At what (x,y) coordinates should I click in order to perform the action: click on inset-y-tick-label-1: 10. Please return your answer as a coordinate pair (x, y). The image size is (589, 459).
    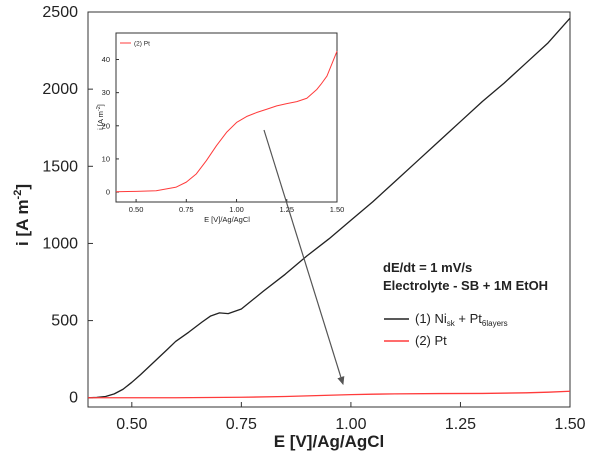
    Looking at the image, I should click on (106, 158).